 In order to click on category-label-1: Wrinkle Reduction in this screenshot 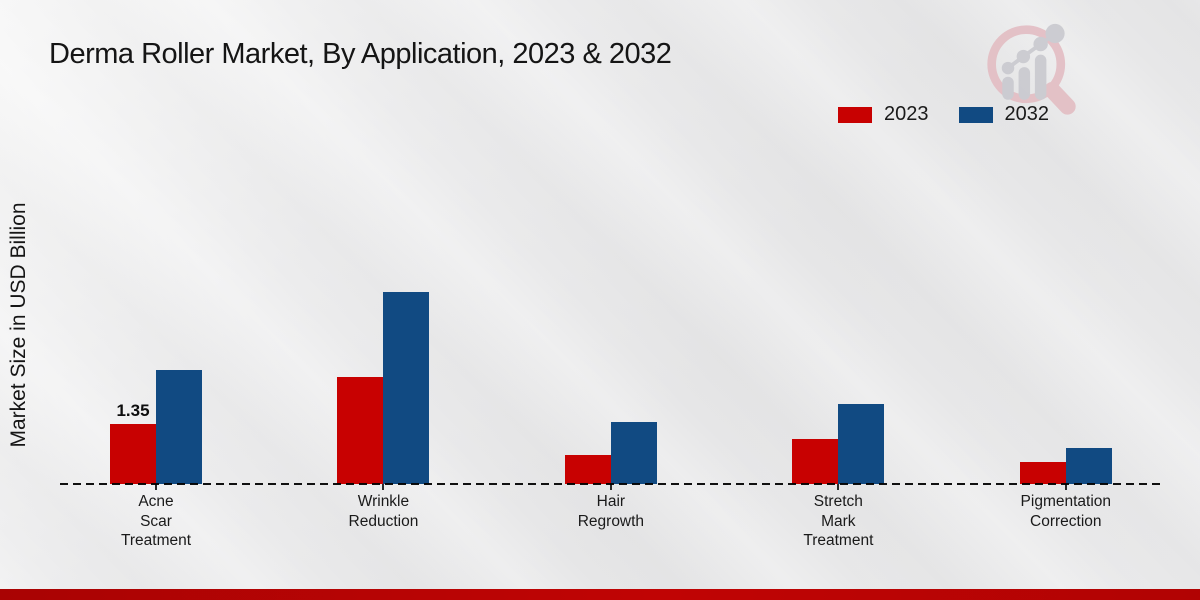, I will do `click(383, 511)`.